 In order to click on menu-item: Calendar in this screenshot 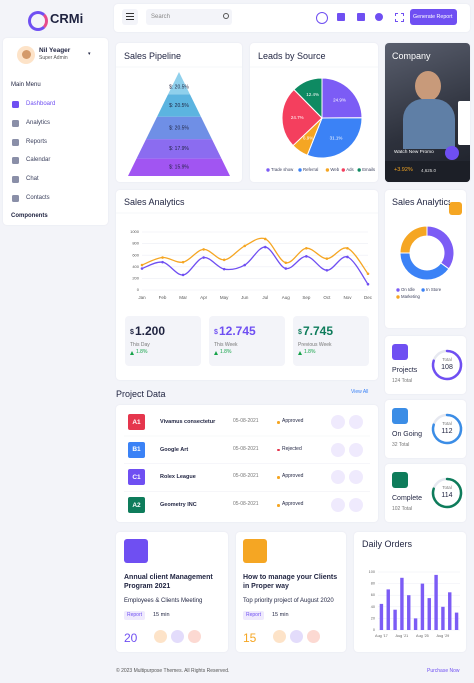, I will do `click(38, 160)`.